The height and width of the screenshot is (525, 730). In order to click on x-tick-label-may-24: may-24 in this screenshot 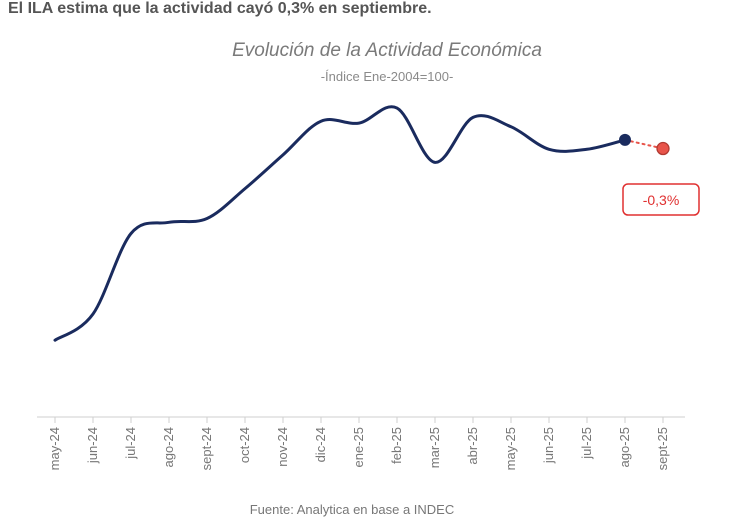, I will do `click(54, 448)`.